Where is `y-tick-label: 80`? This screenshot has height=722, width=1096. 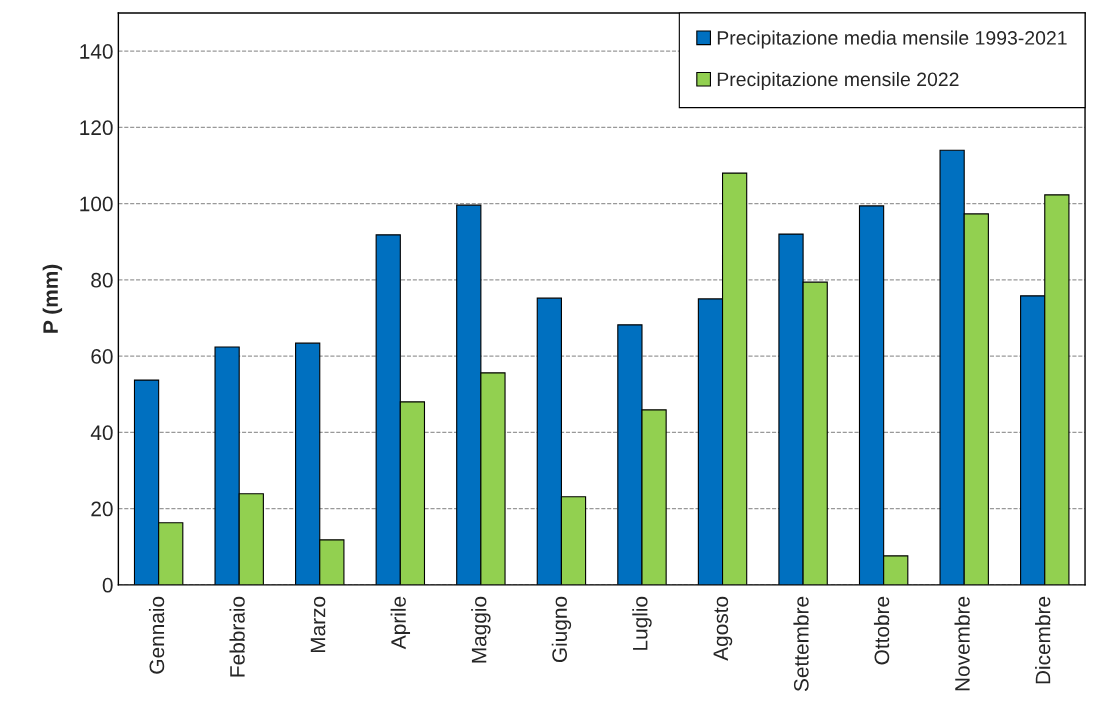
y-tick-label: 80 is located at coordinates (102, 280).